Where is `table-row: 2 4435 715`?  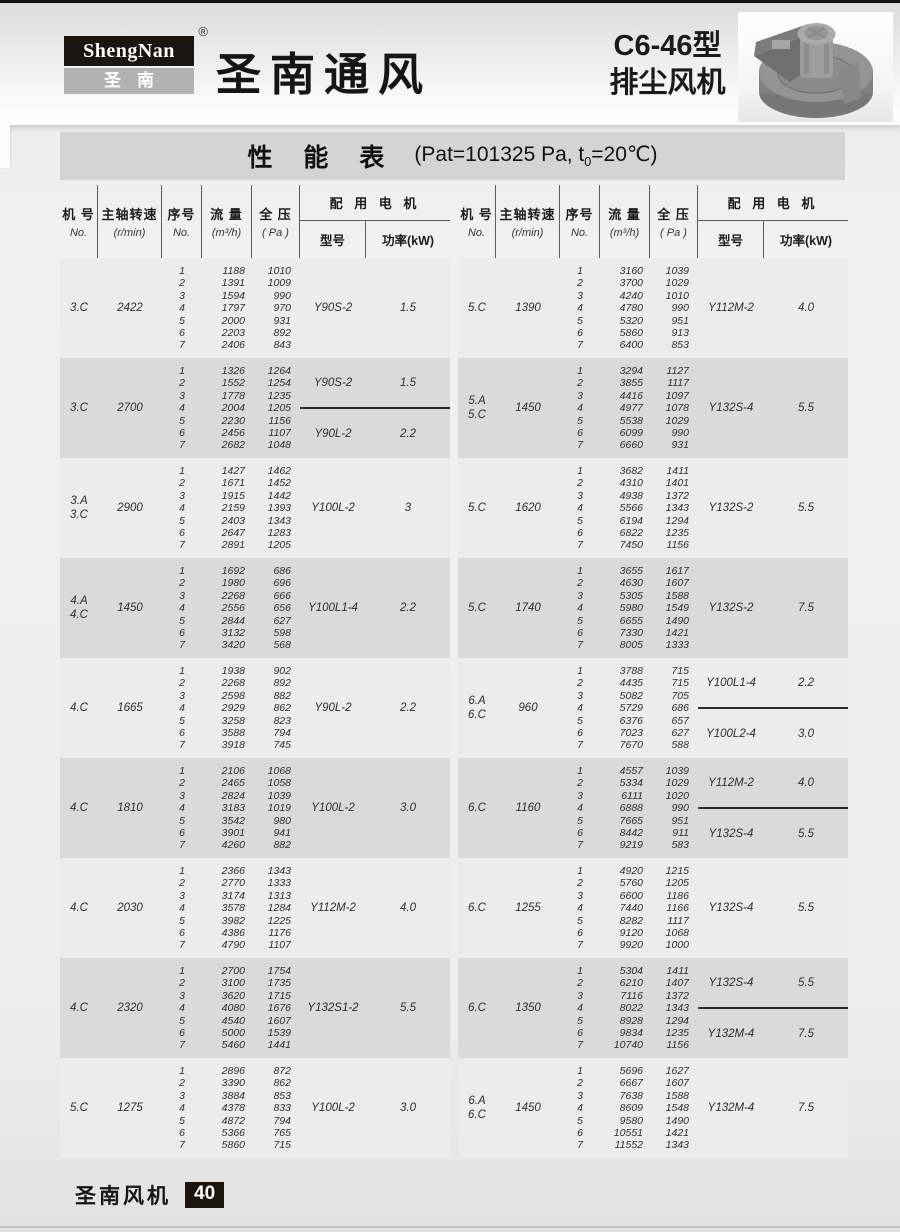
table-row: 2 4435 715 is located at coordinates (629, 683).